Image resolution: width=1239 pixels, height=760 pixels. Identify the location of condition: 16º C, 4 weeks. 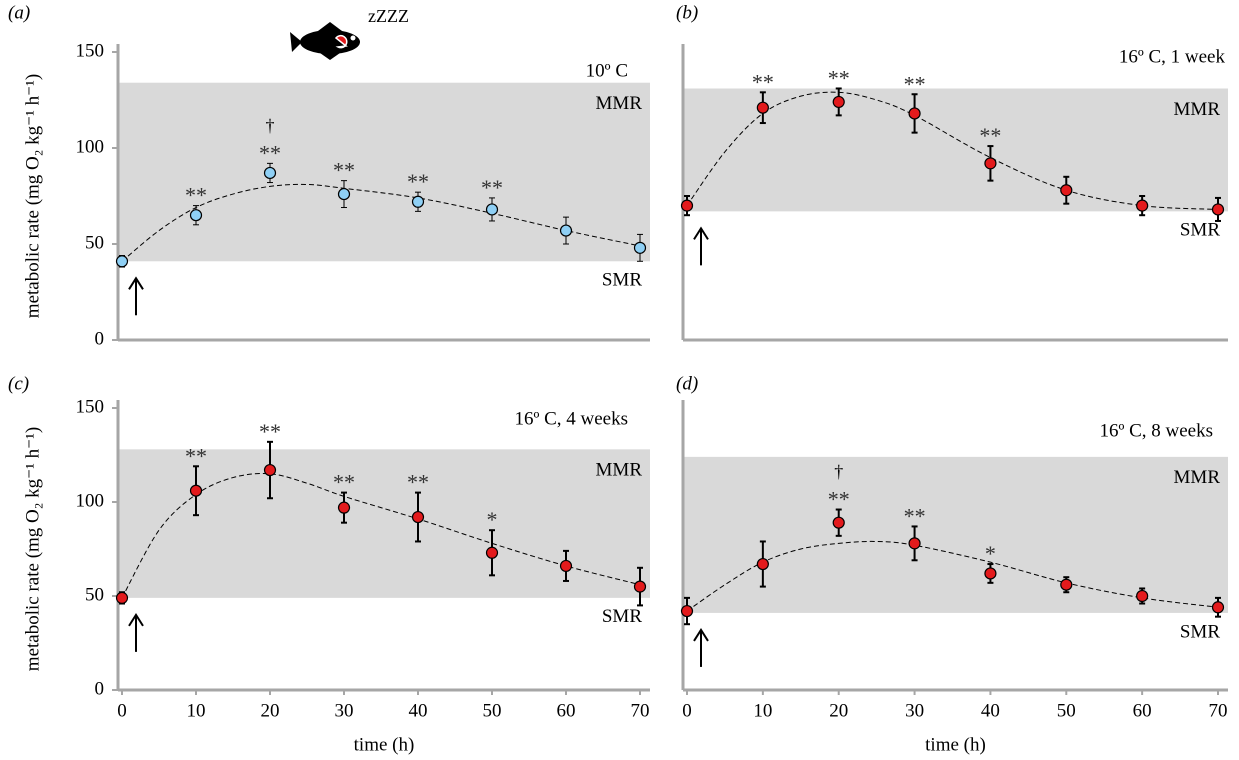
(571, 418).